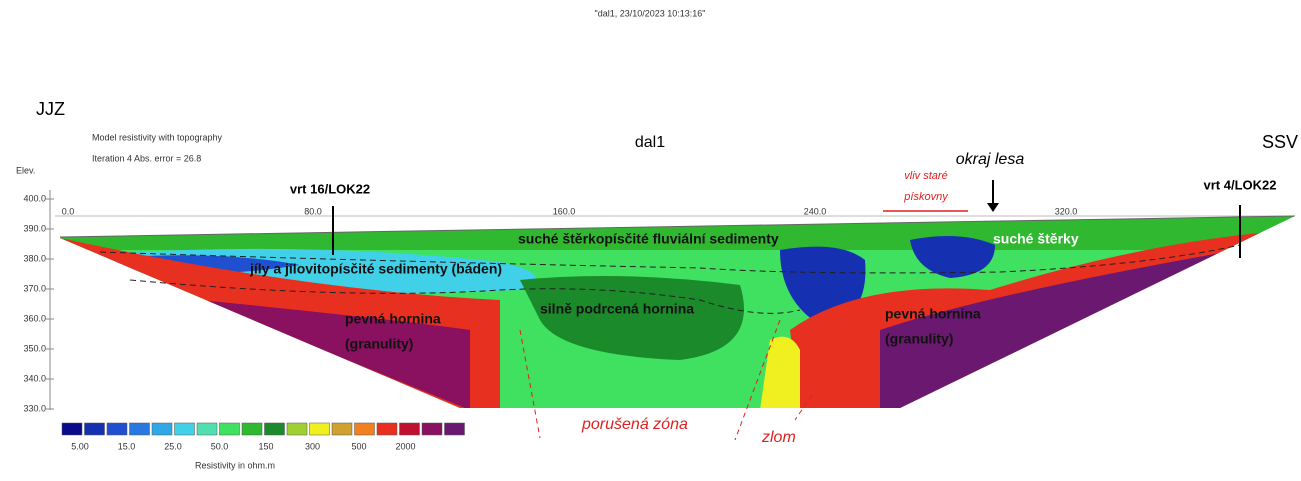 The width and height of the screenshot is (1301, 481). Describe the element at coordinates (235, 465) in the screenshot. I see `legend-title: Resistivity in ohm.m` at that location.